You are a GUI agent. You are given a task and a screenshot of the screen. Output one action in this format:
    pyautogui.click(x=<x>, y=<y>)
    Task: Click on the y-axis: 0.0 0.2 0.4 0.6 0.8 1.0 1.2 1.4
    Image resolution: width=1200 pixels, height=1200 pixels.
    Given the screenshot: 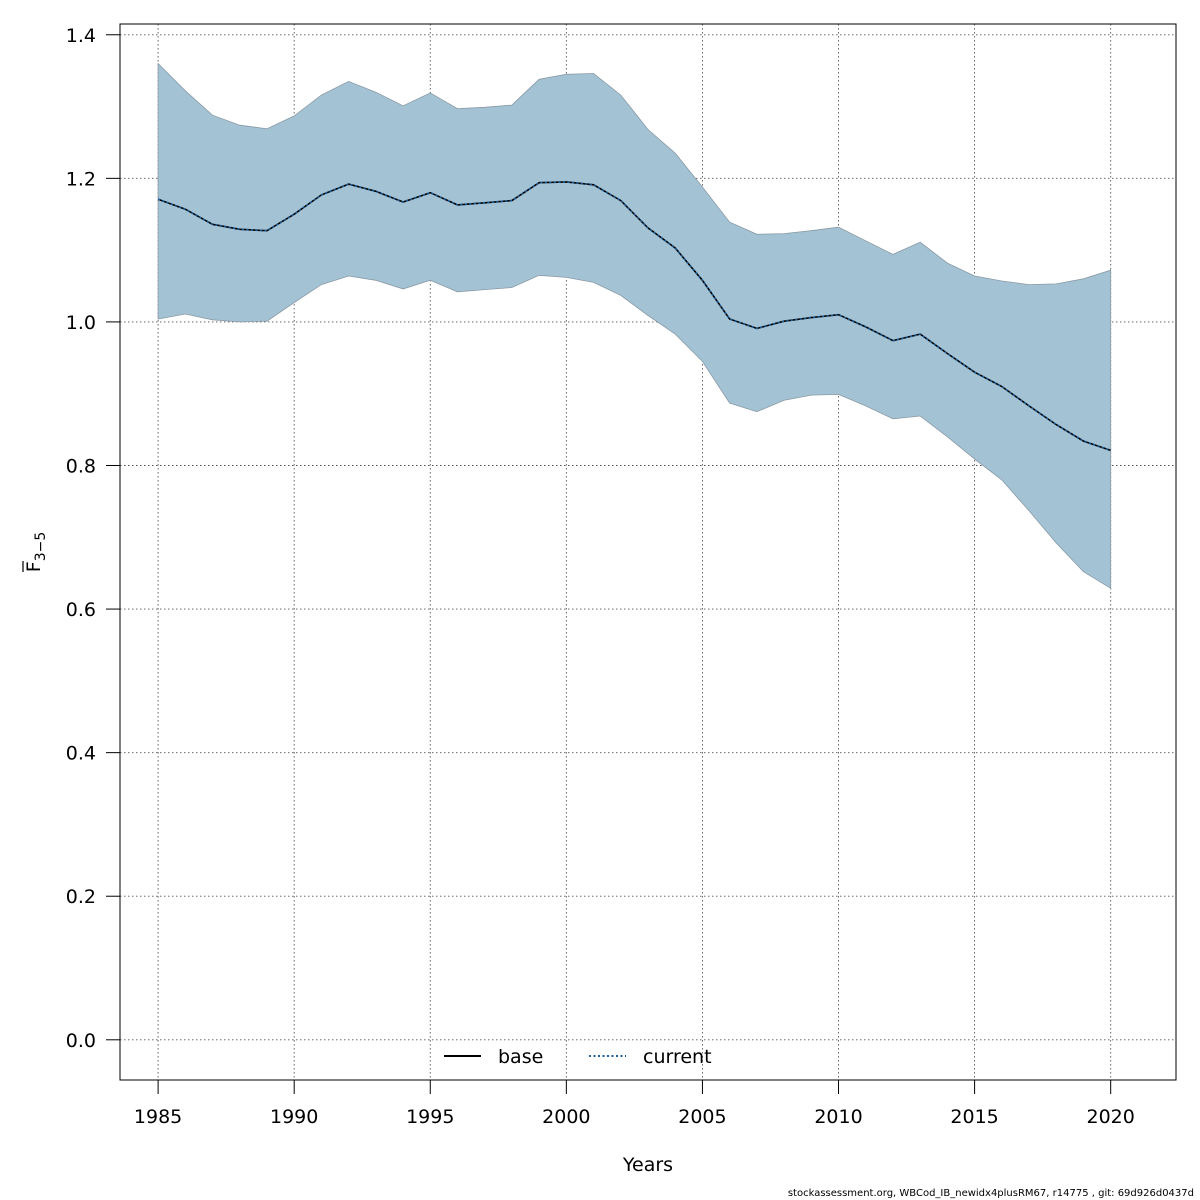 What is the action you would take?
    pyautogui.click(x=93, y=538)
    